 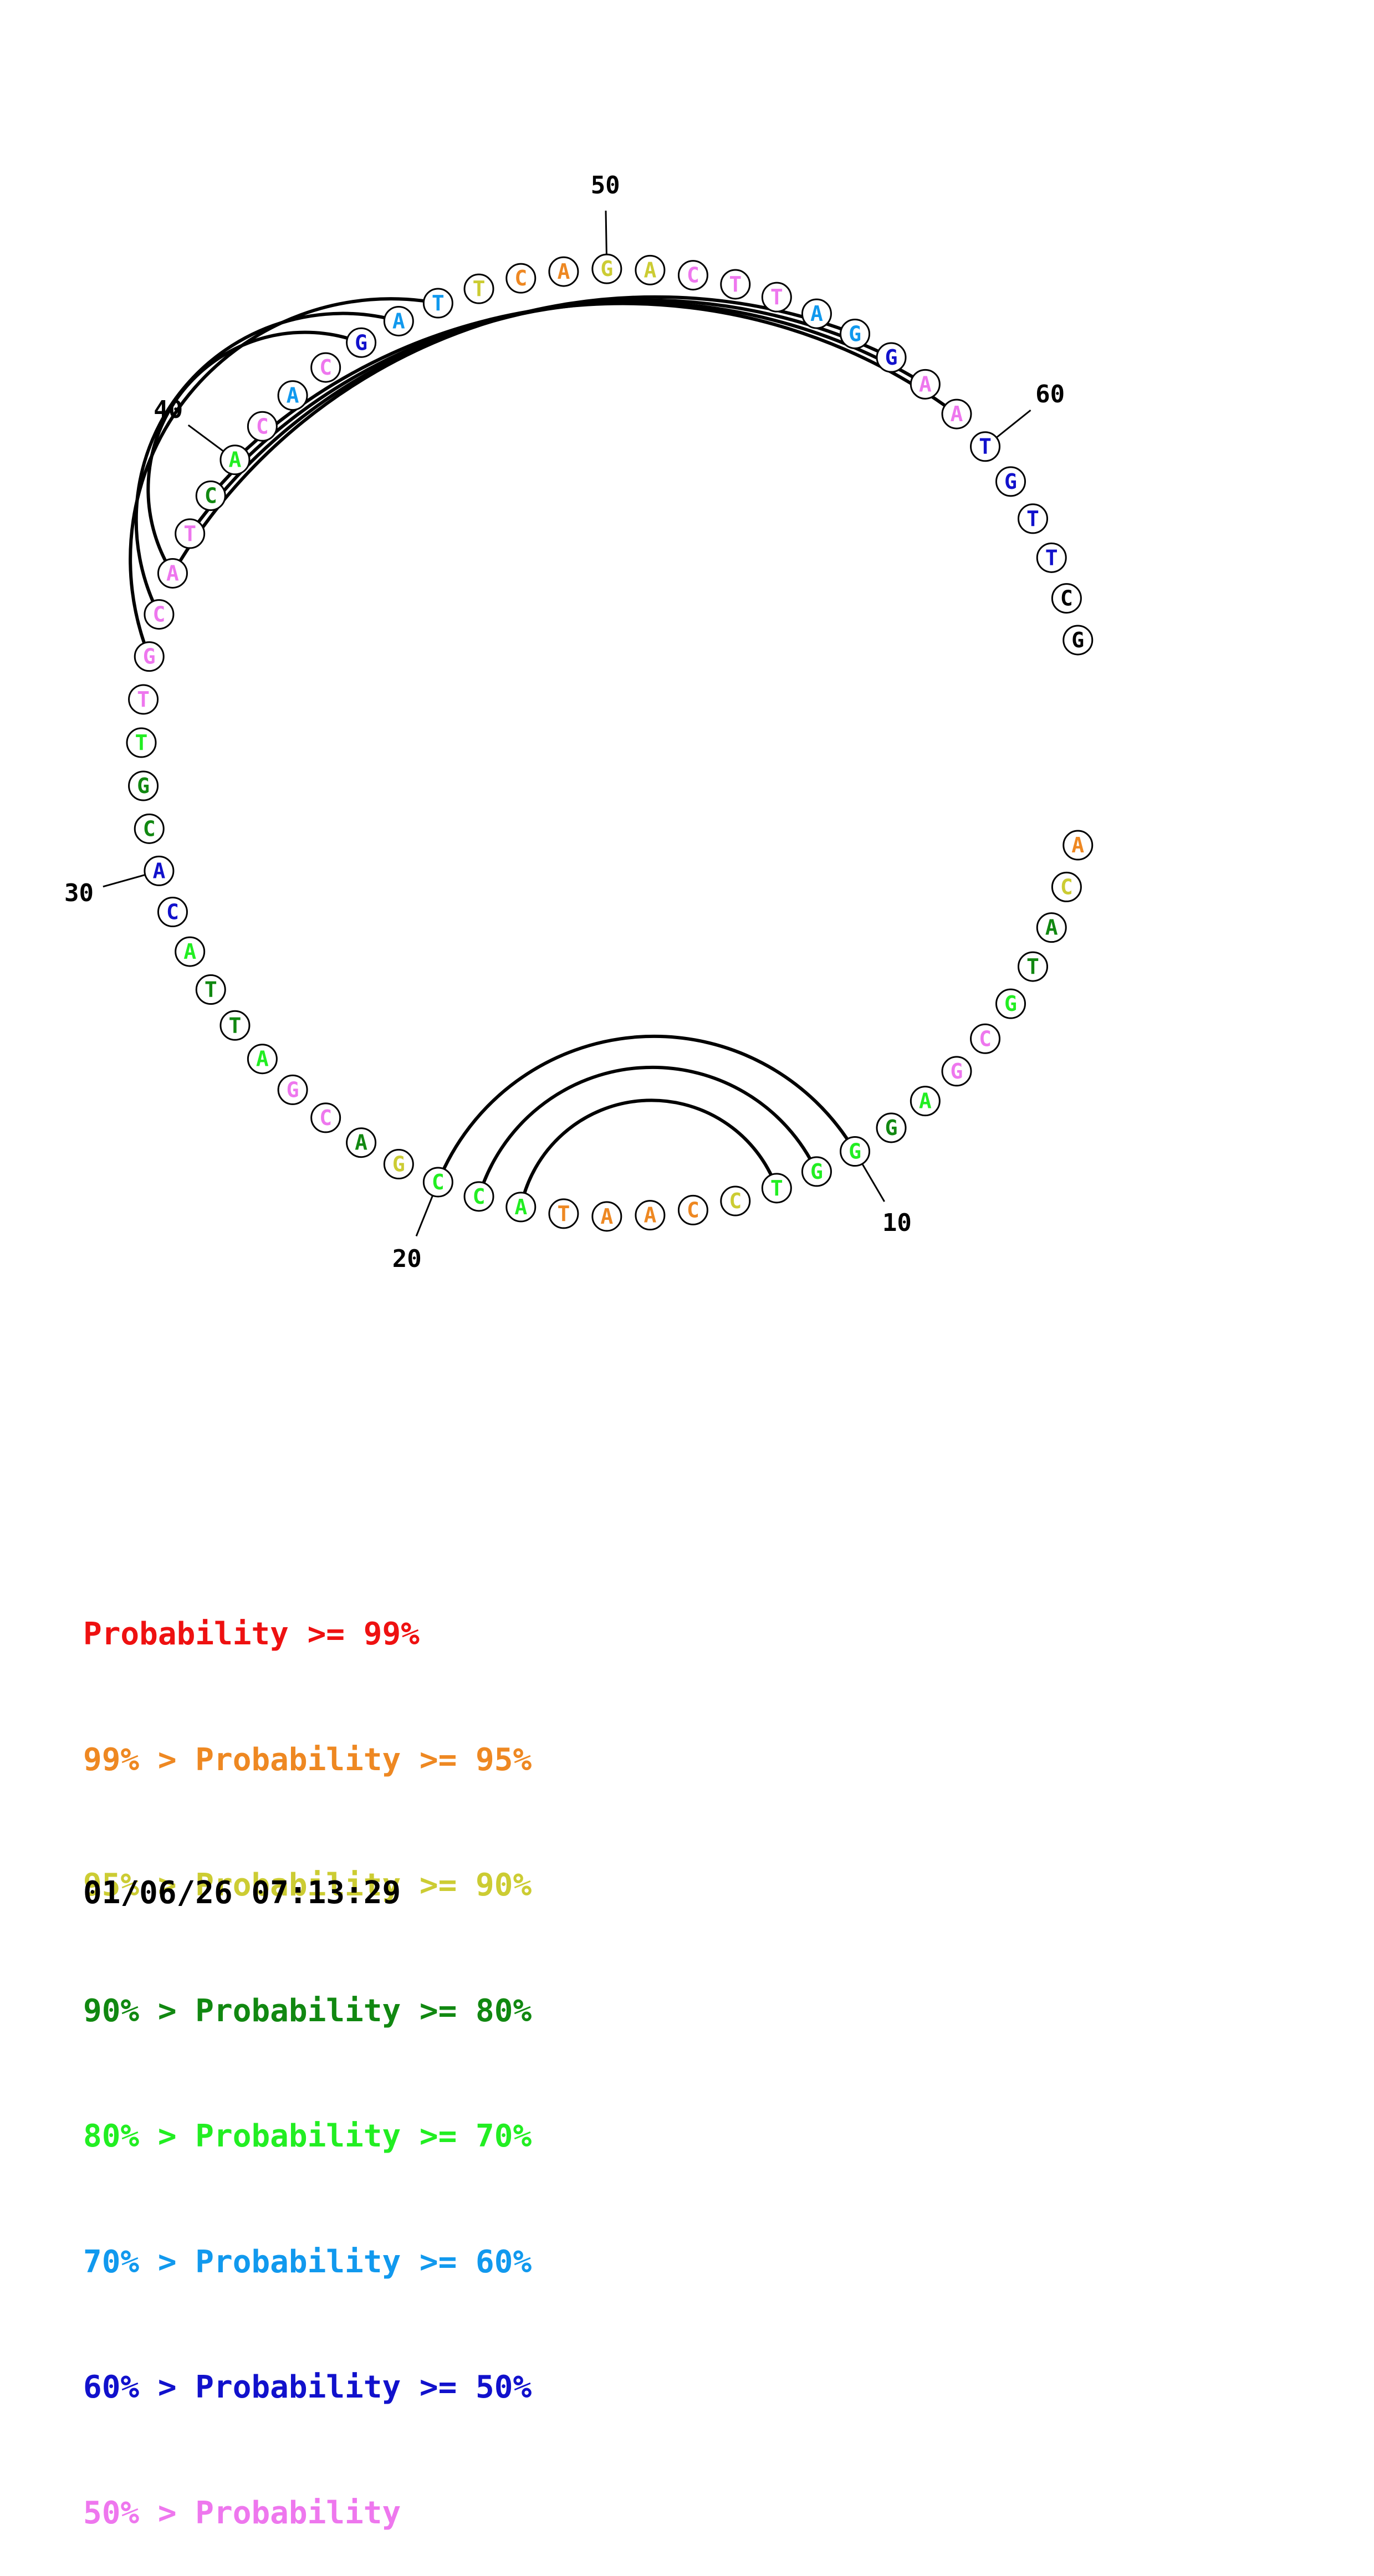 What do you see at coordinates (307, 1634) in the screenshot?
I see `legend-row: Probability >= 99%` at bounding box center [307, 1634].